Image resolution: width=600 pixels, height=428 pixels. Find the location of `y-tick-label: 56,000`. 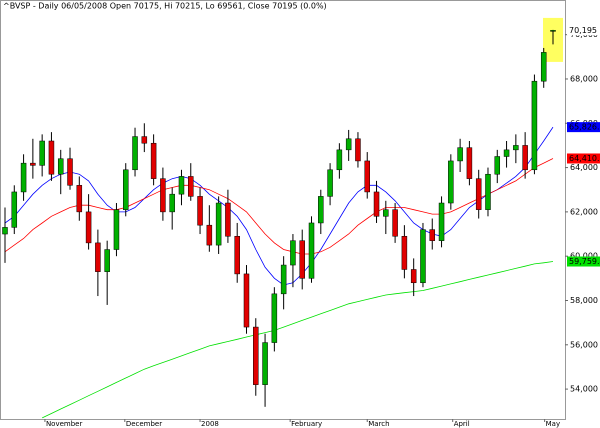

y-tick-label: 56,000 is located at coordinates (584, 344).